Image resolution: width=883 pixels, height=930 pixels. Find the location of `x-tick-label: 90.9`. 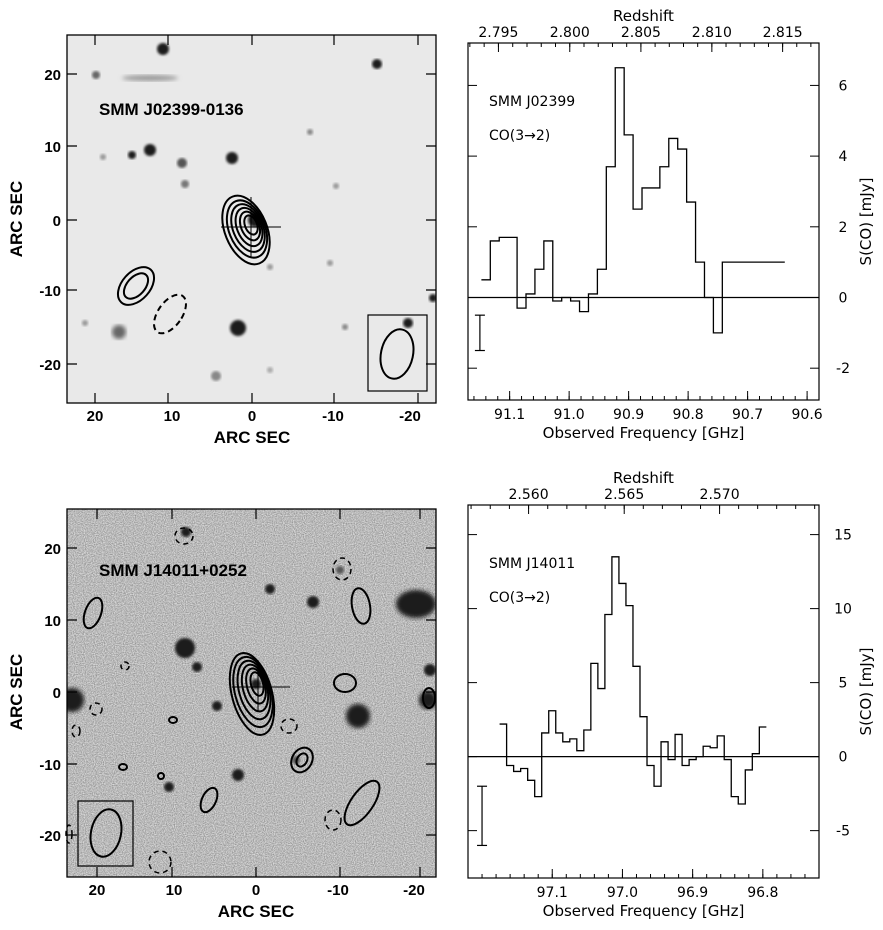

x-tick-label: 90.9 is located at coordinates (628, 415).